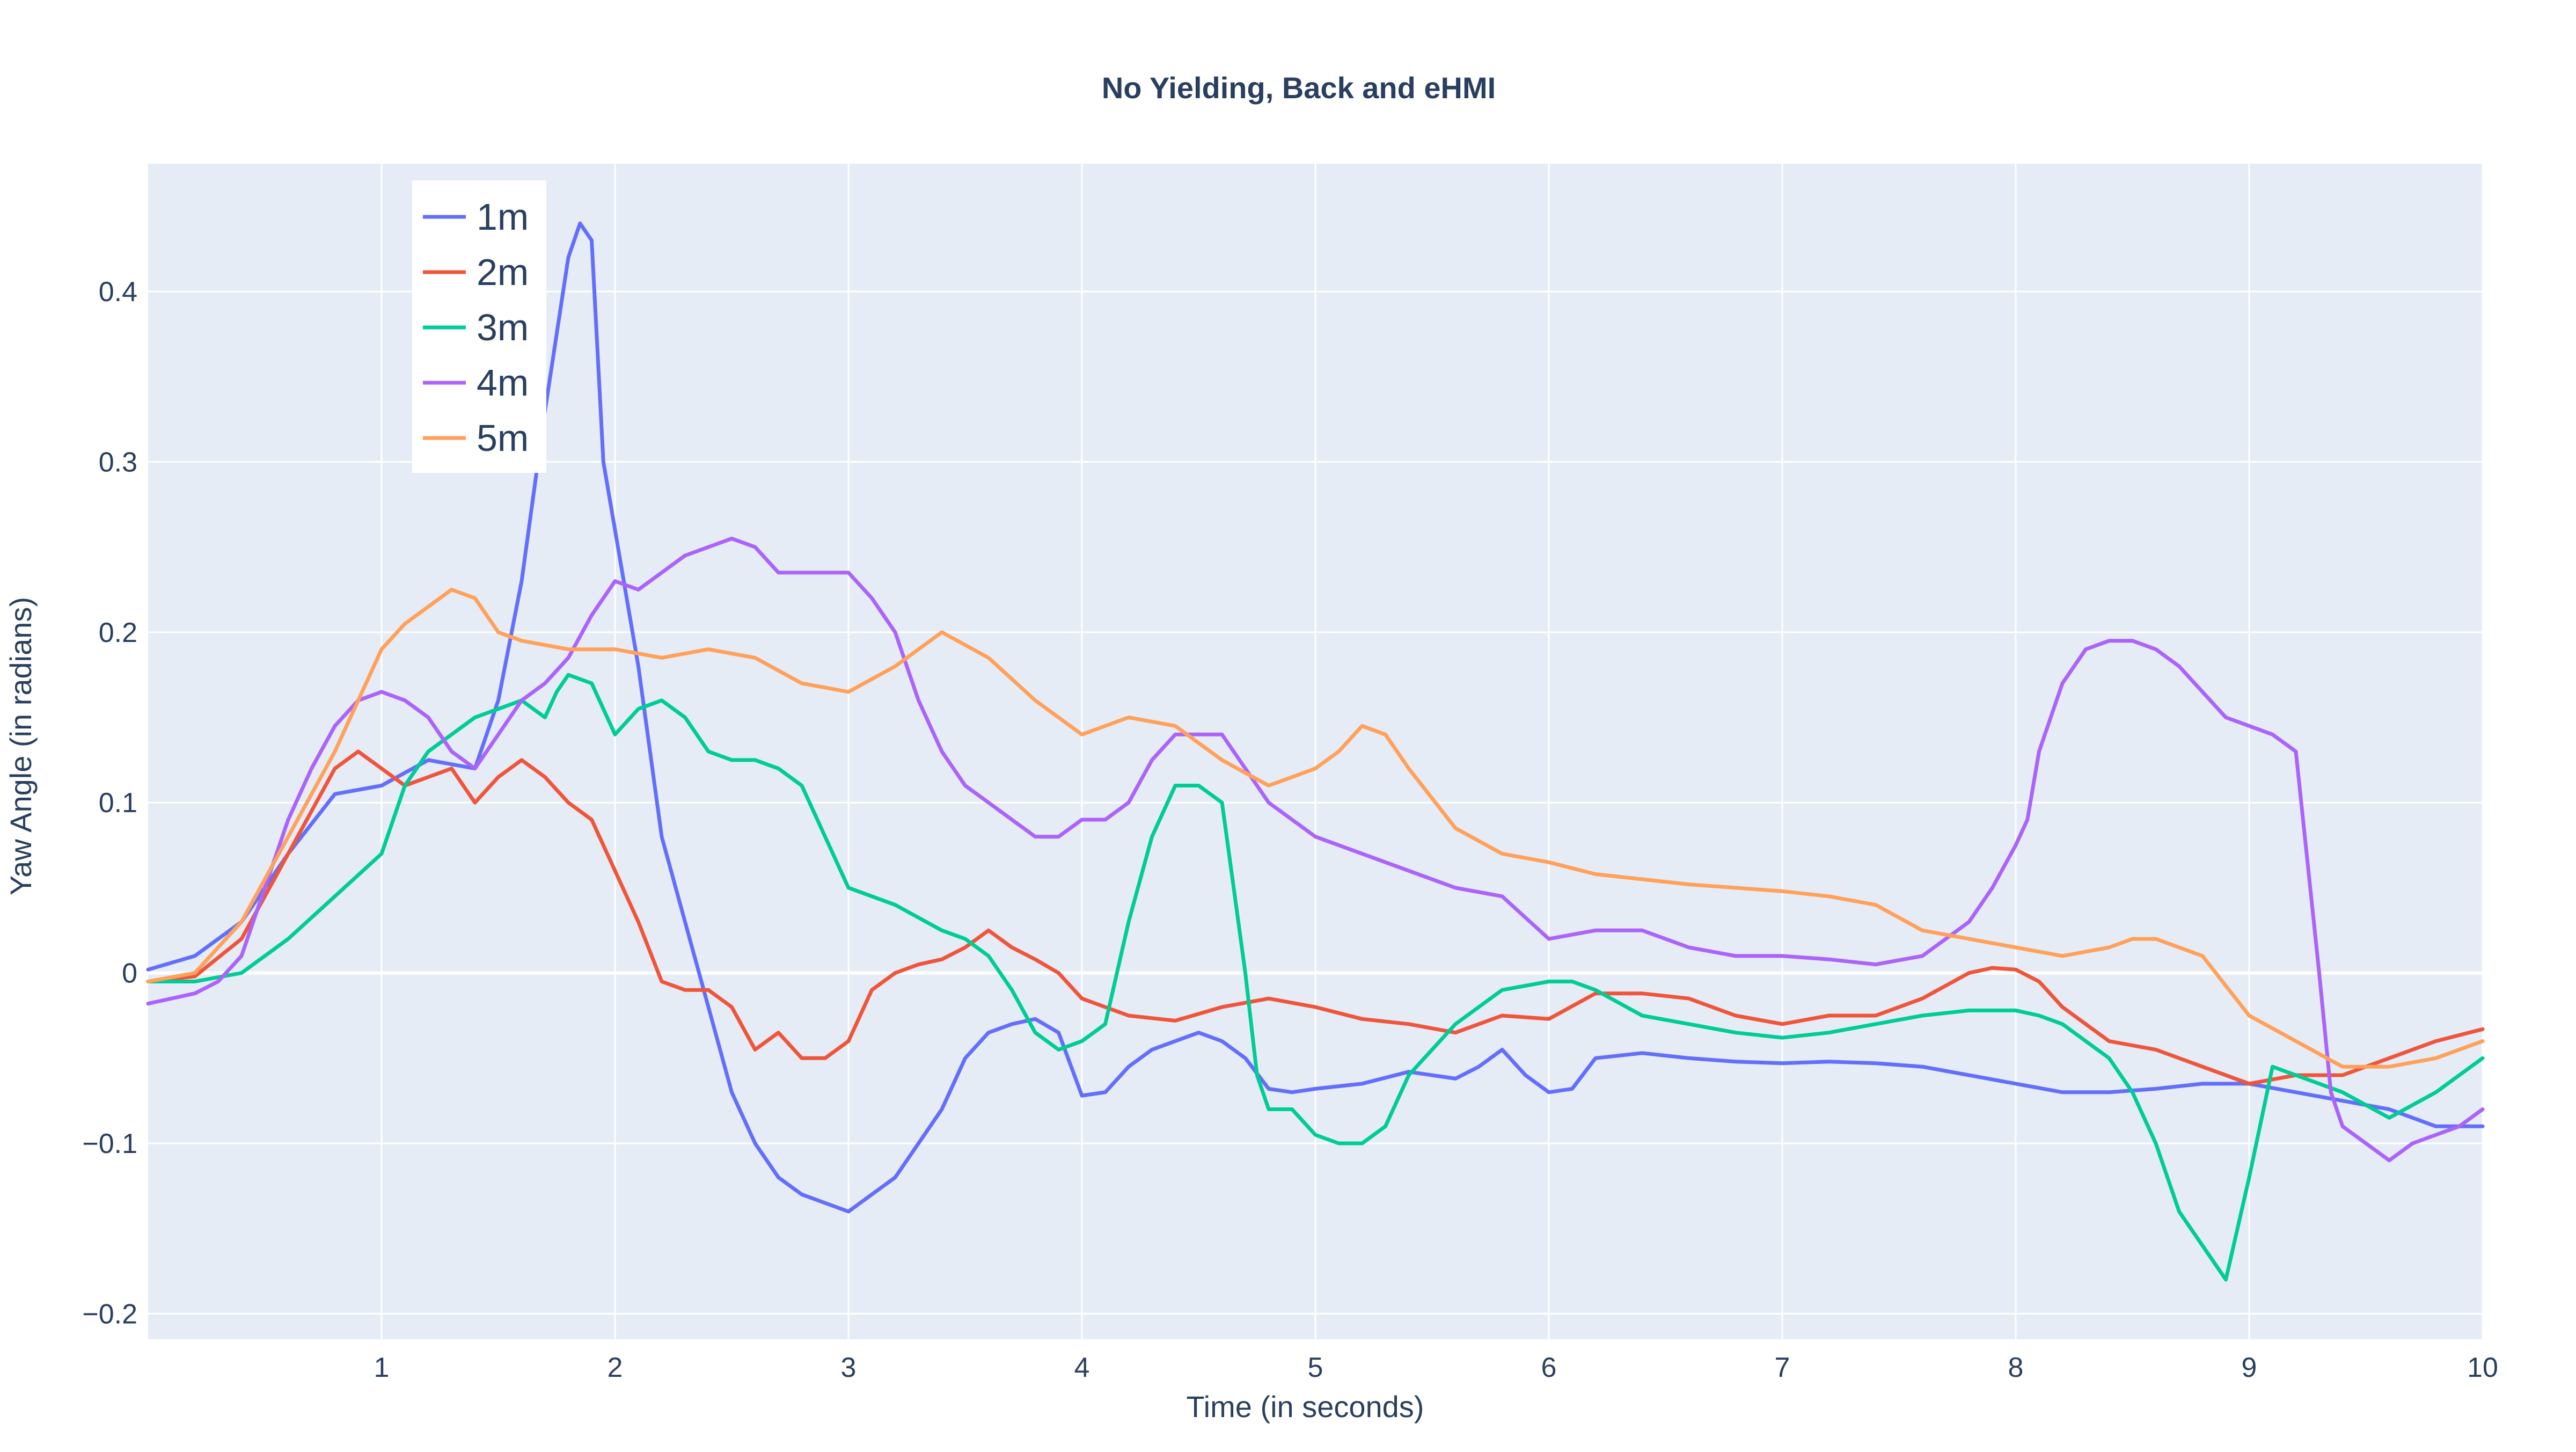  I want to click on x-tick-label: 5, so click(1315, 1367).